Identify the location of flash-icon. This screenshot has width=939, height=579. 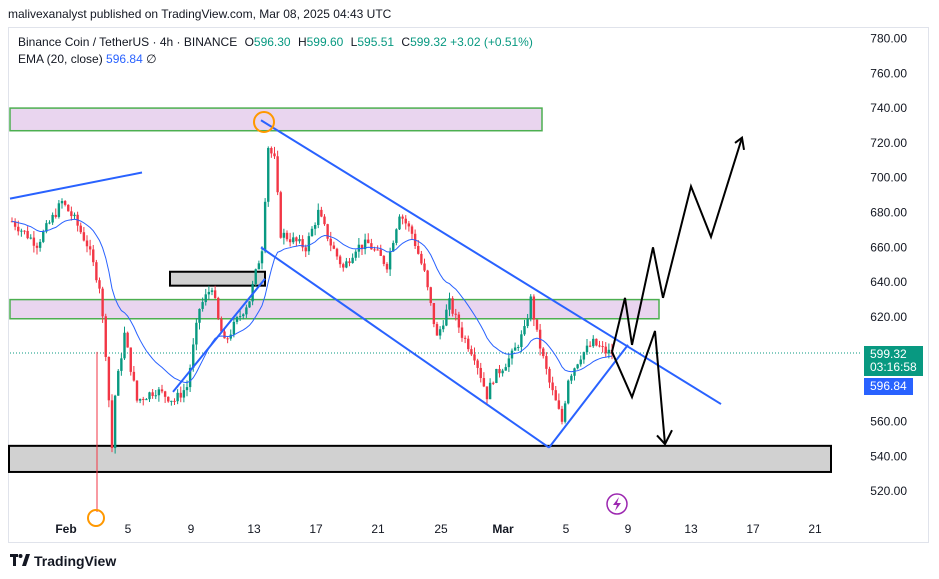
(617, 504).